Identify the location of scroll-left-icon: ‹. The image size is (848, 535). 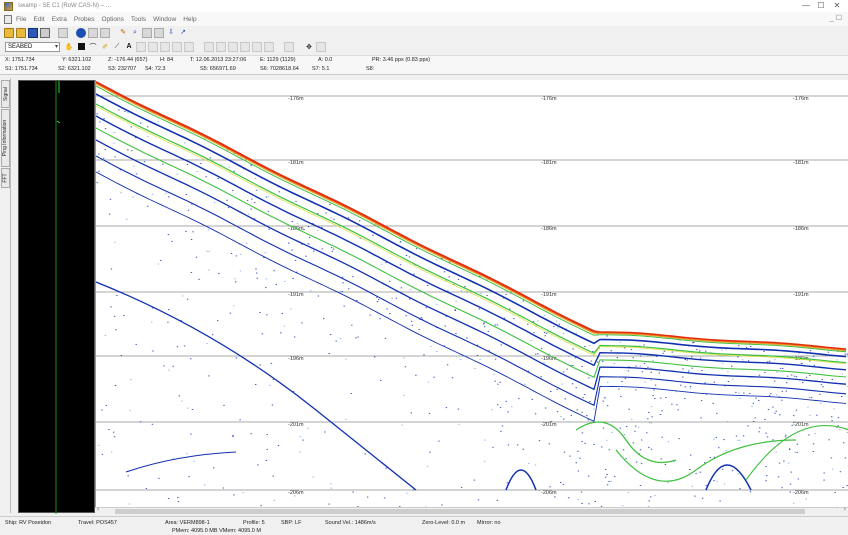
(98, 509).